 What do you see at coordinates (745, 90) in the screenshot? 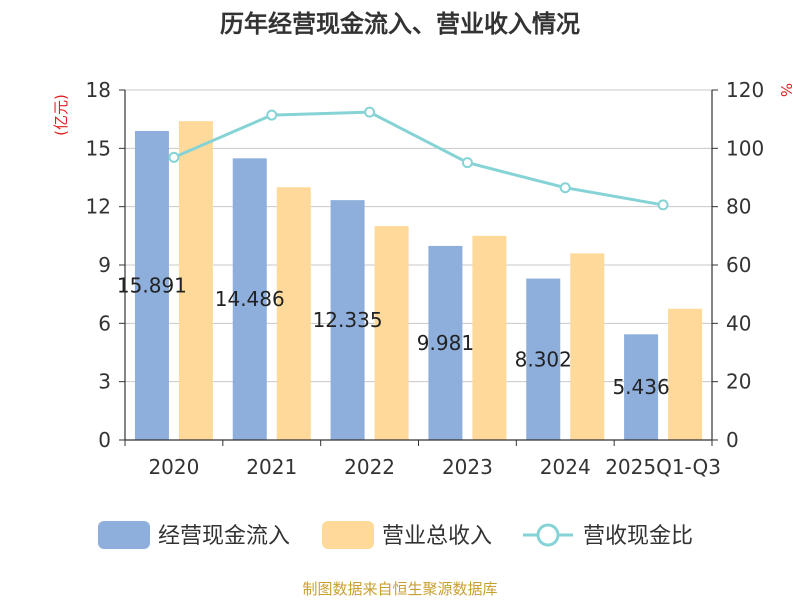
I see `right-axis-tick-label: 120` at bounding box center [745, 90].